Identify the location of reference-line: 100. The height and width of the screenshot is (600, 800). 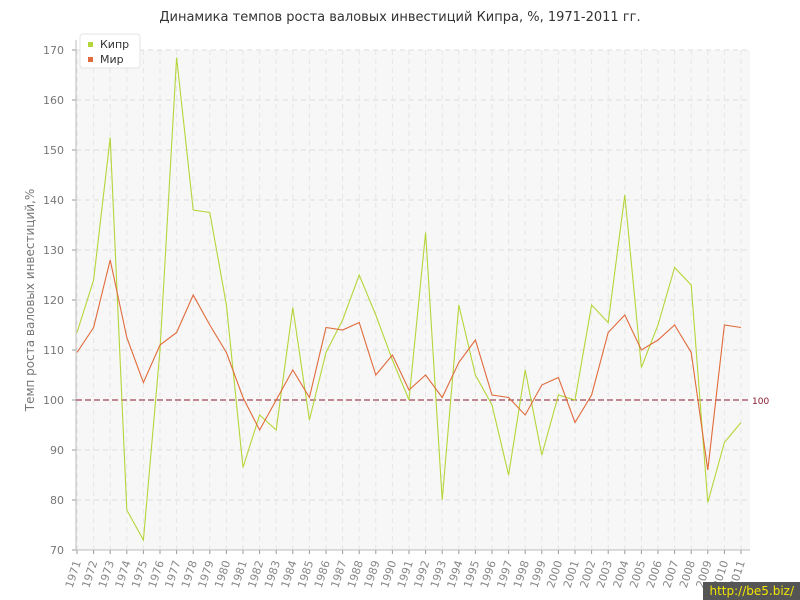
(422, 402).